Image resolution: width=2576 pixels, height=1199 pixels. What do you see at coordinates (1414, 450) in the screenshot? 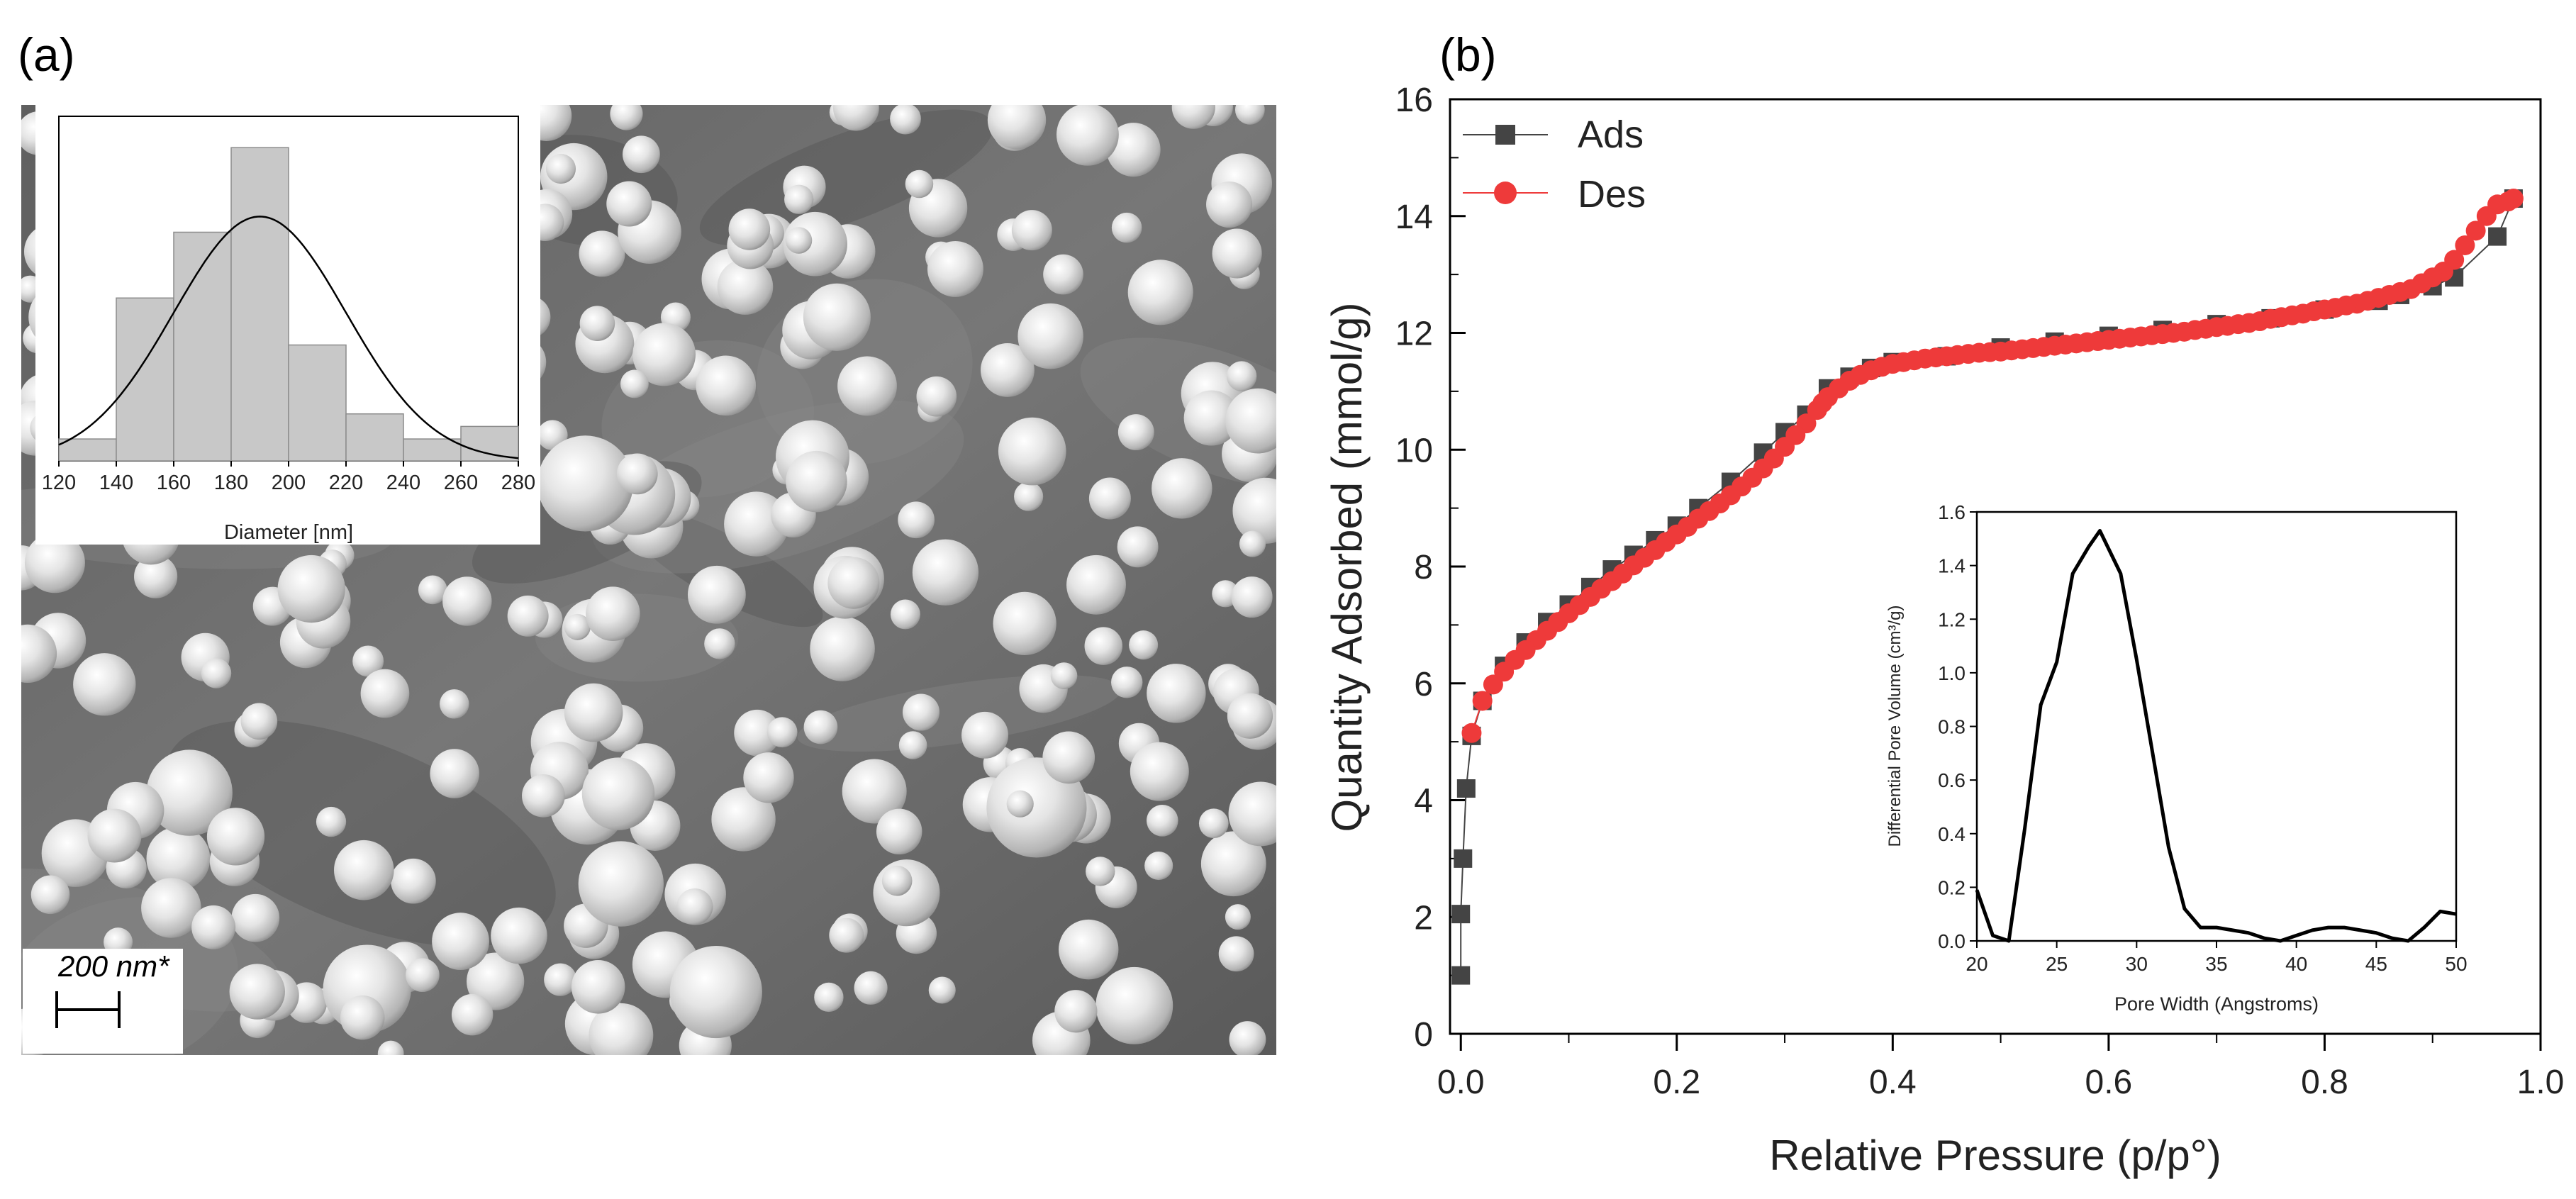
I see `isotherm-y-tick-label: 10` at bounding box center [1414, 450].